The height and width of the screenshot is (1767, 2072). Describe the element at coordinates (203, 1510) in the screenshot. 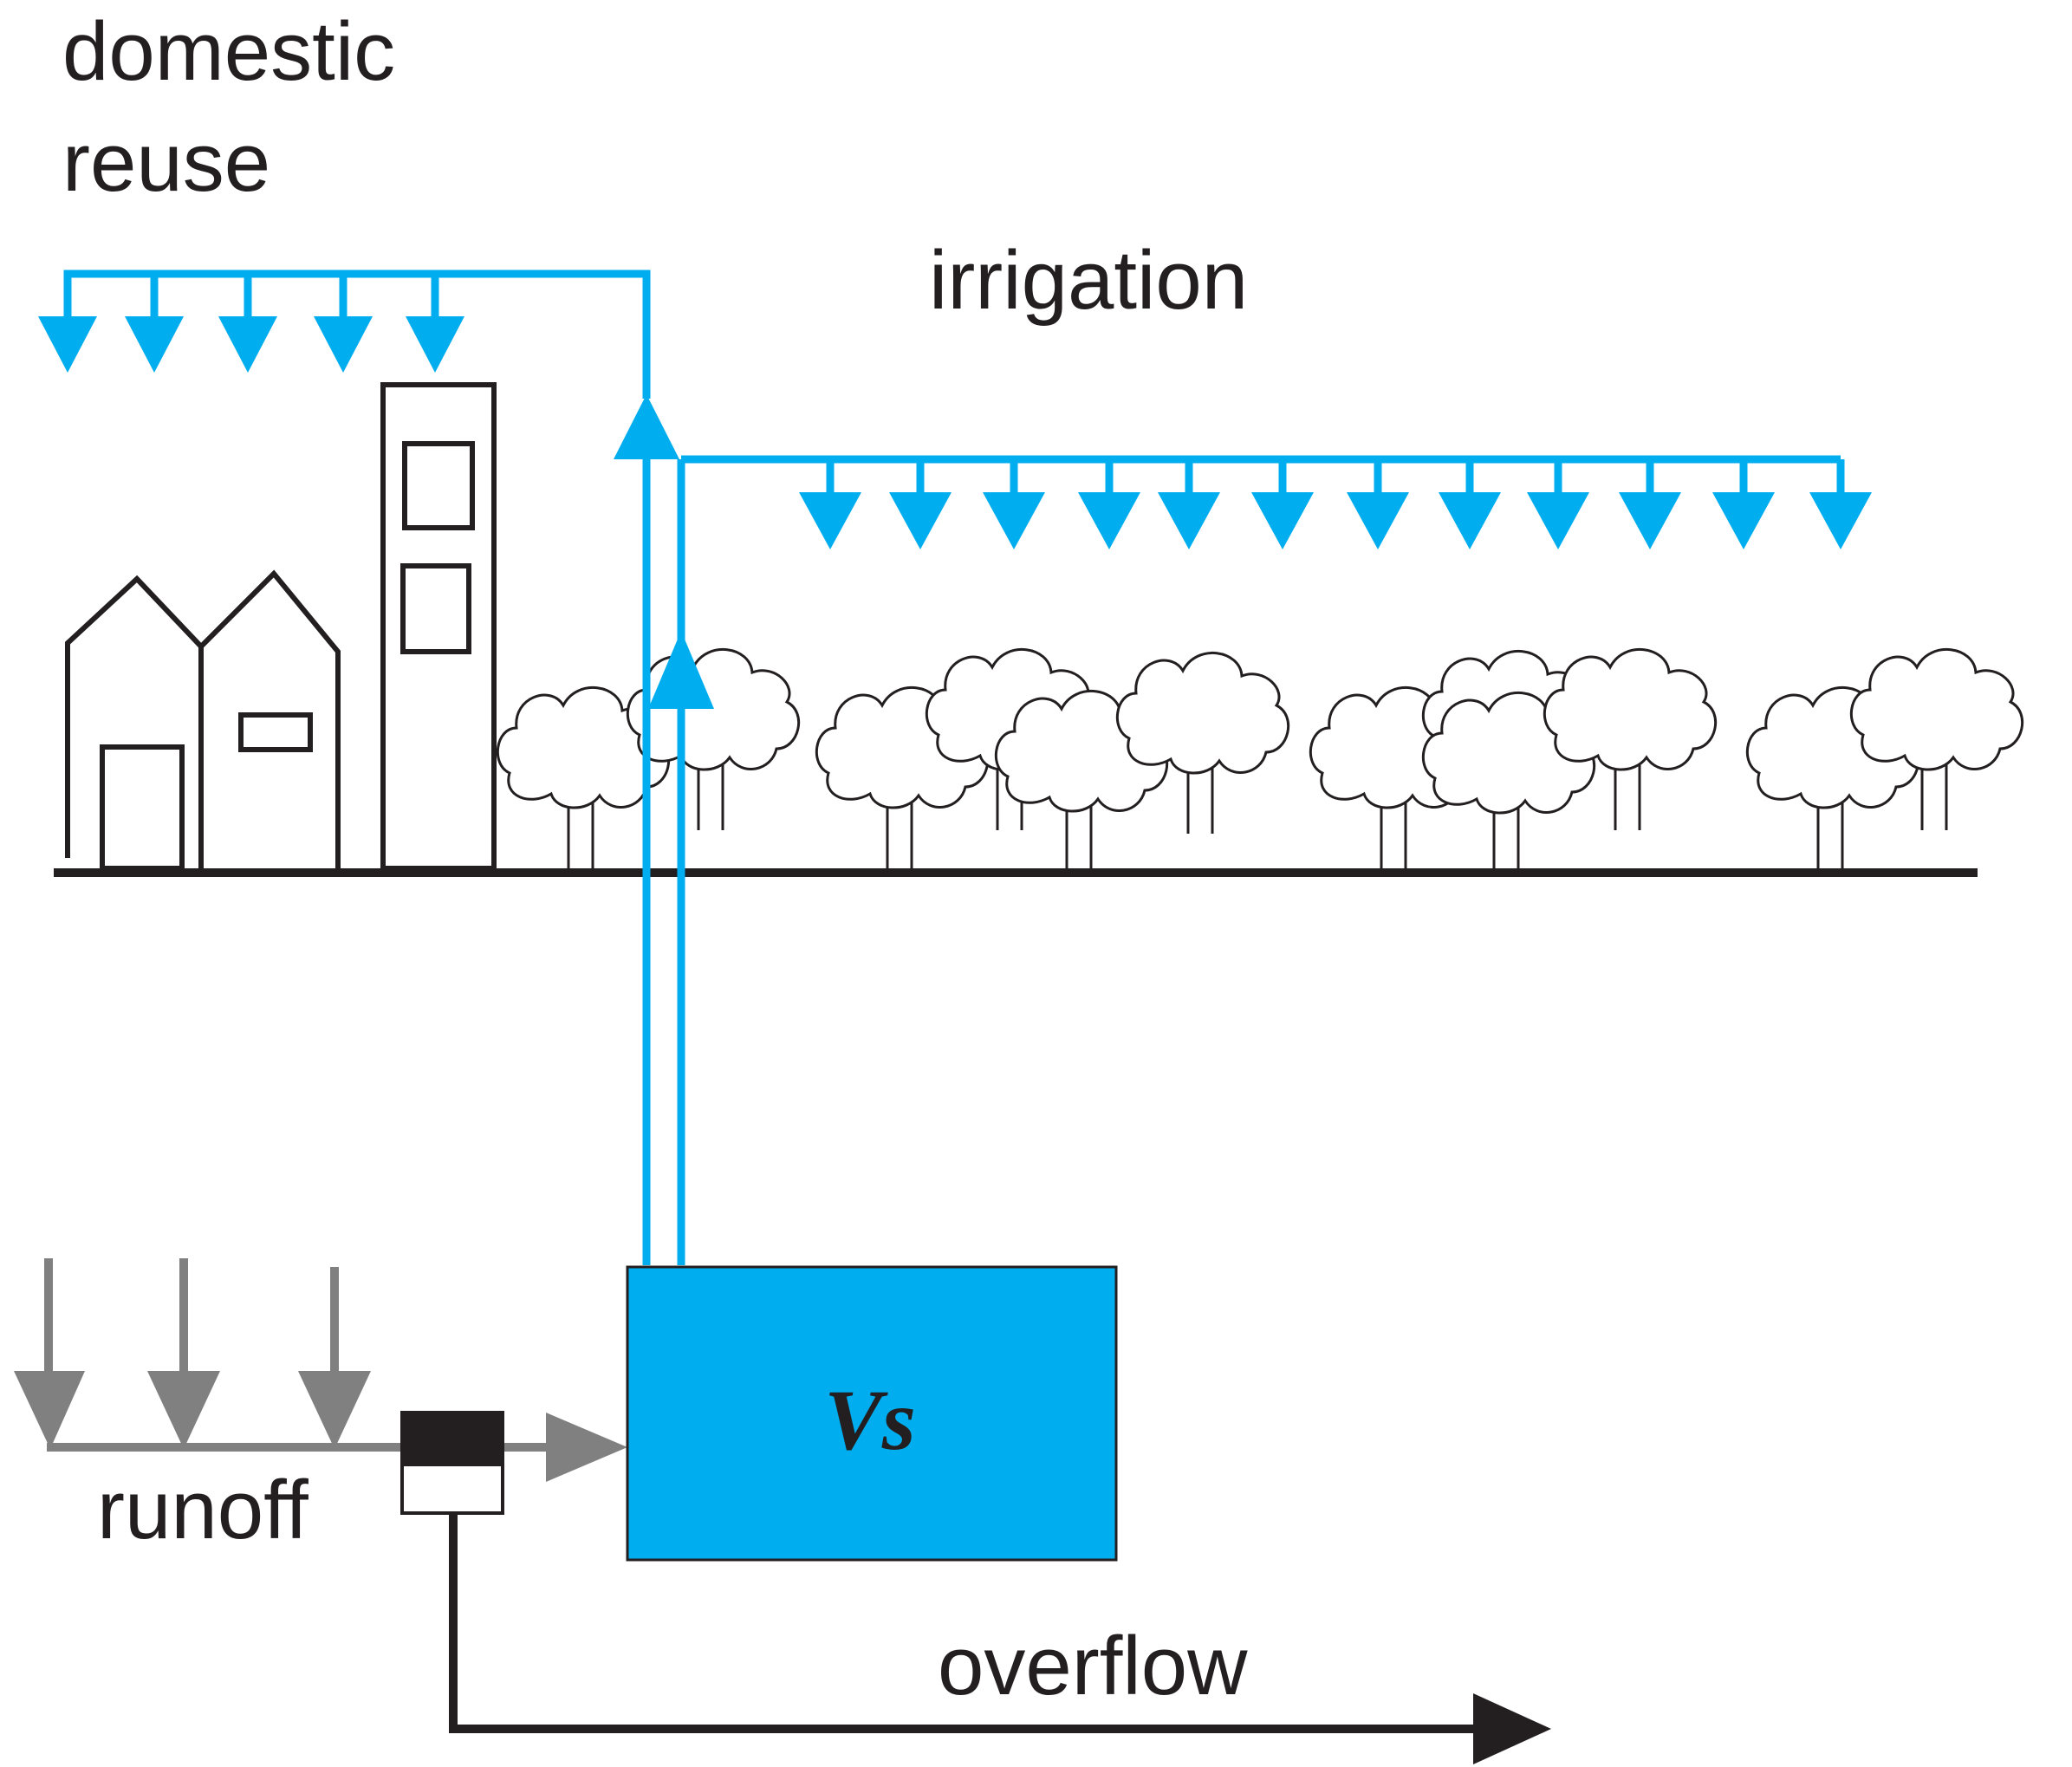

I see `label-runoff: runoff` at that location.